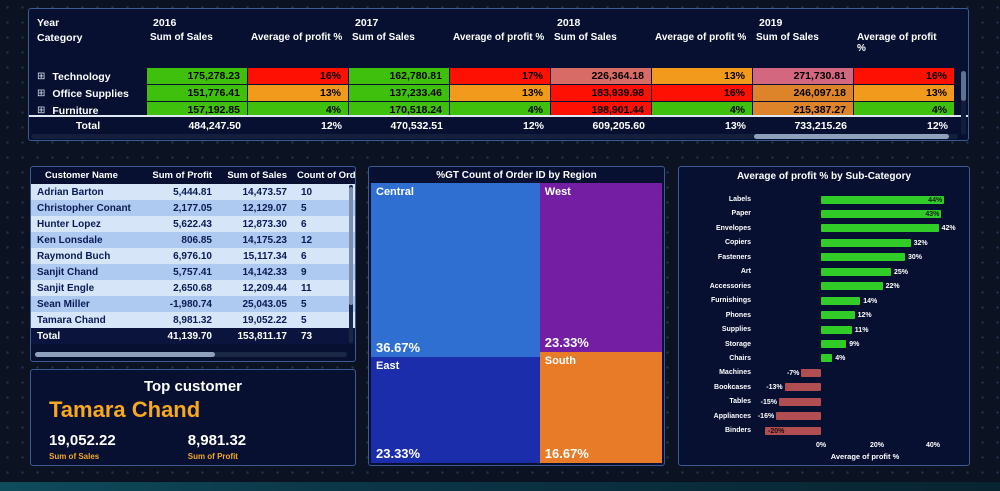  Describe the element at coordinates (601, 76) in the screenshot. I see `matrix-cell: 226,364.18` at that location.